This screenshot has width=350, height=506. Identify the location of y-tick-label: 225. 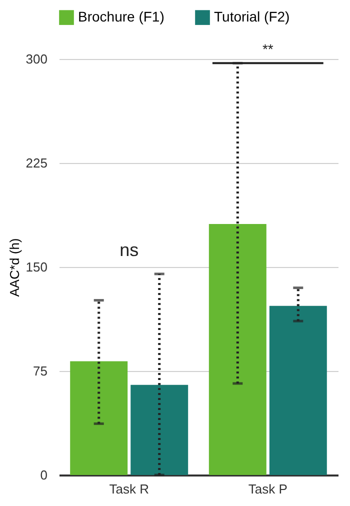
(37, 163).